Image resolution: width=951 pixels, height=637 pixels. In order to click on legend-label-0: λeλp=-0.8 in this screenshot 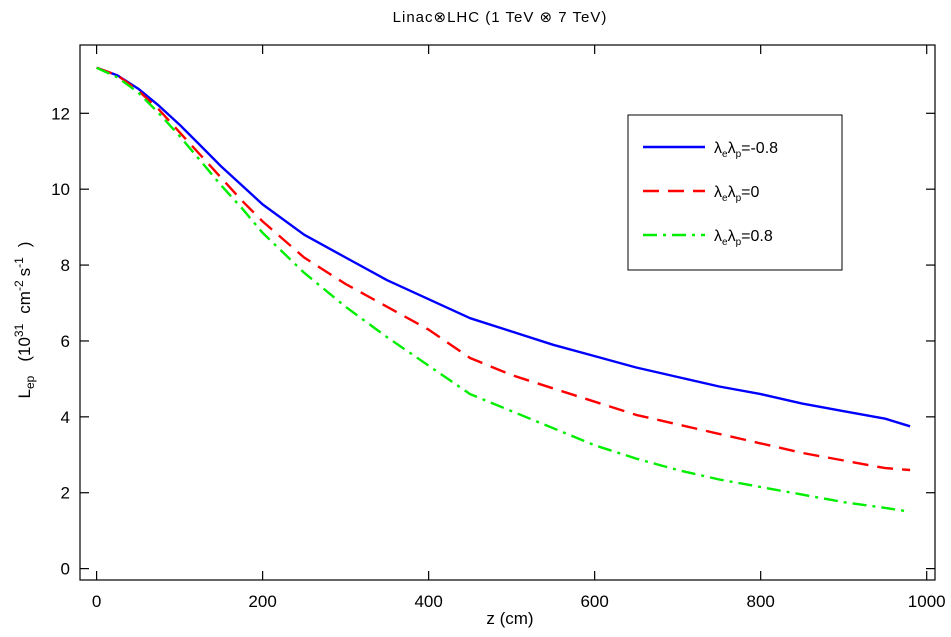, I will do `click(746, 150)`.